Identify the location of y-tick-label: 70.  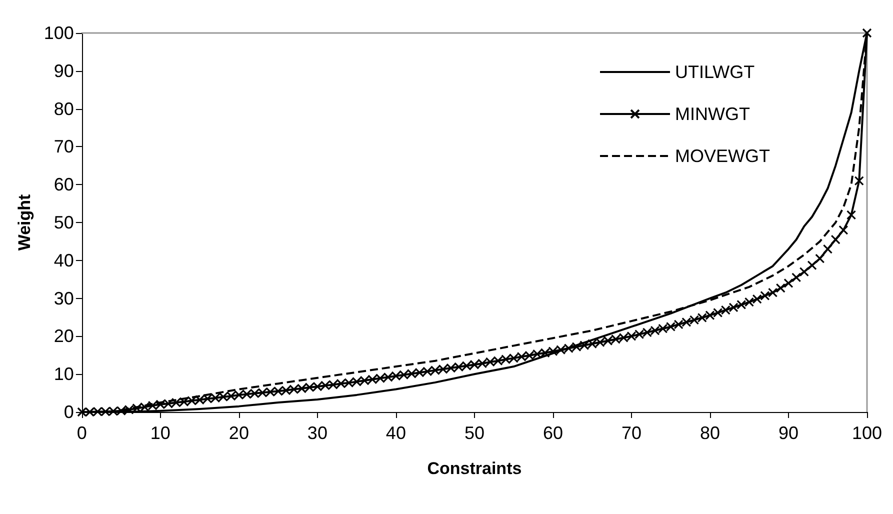
(64, 146).